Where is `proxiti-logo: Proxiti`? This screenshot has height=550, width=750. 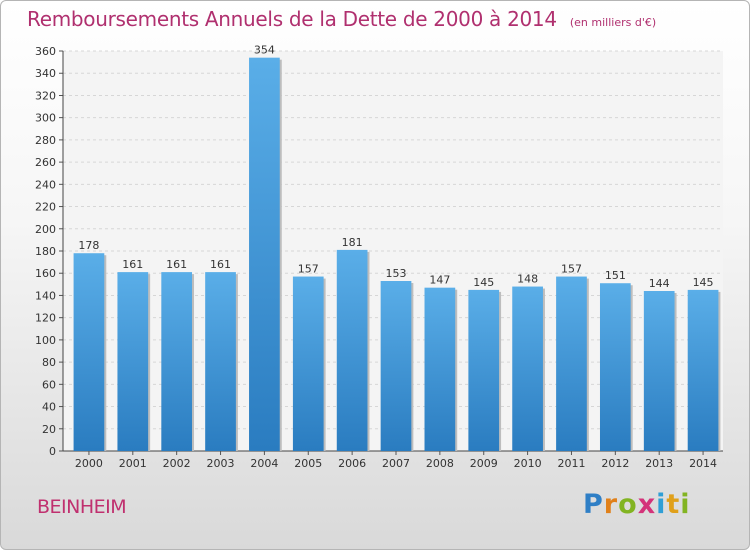
proxiti-logo: Proxiti is located at coordinates (637, 504).